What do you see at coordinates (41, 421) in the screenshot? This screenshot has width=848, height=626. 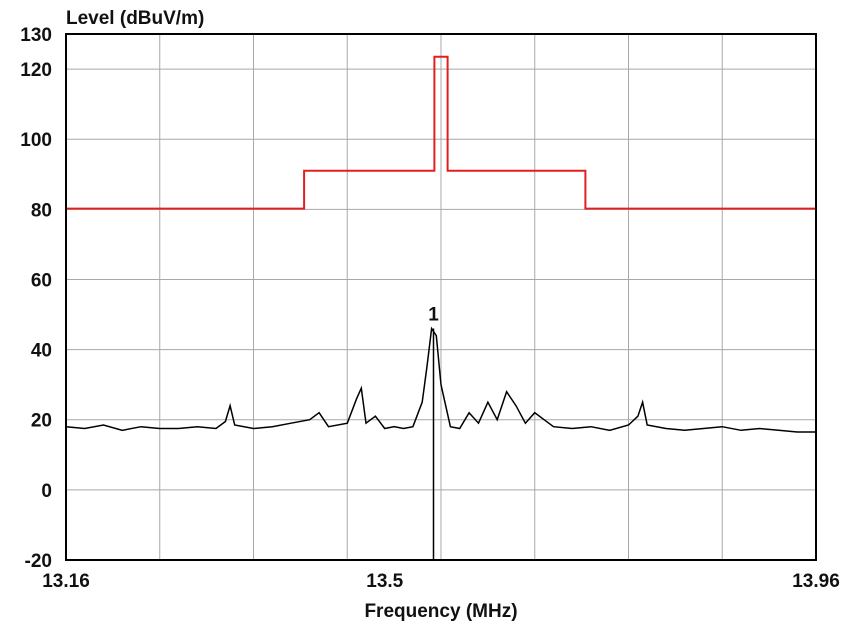 I see `y-tick-label: 20` at bounding box center [41, 421].